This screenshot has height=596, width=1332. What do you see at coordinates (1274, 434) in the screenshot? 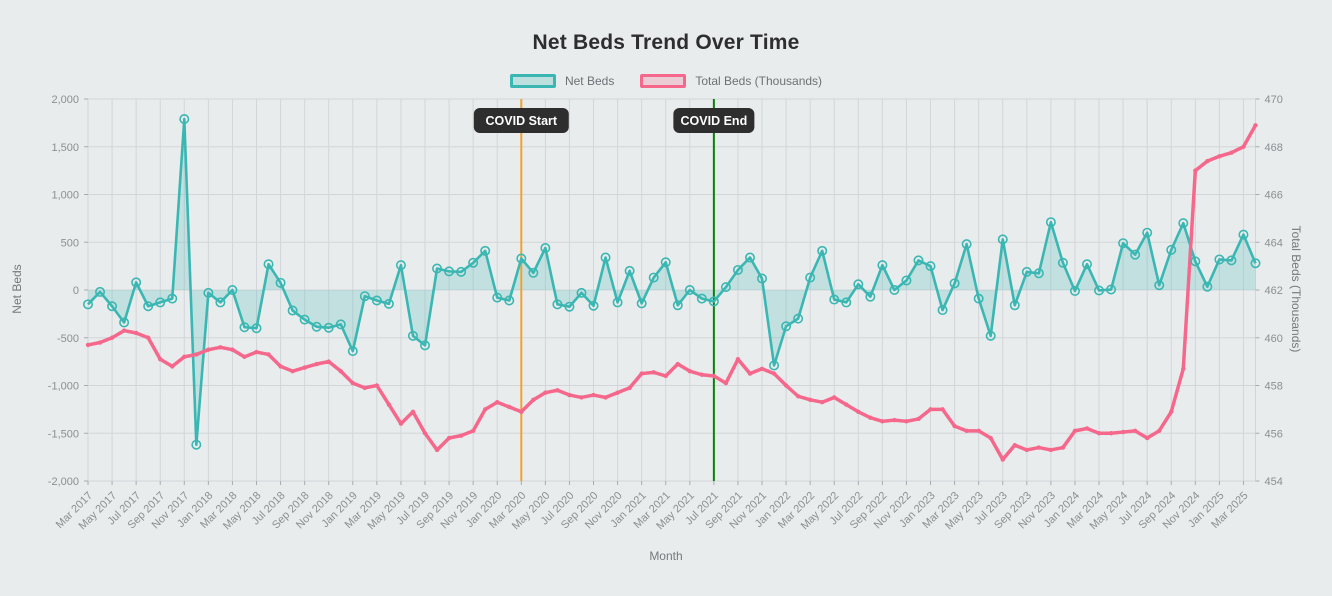
I see `svg-text: 456` at bounding box center [1274, 434].